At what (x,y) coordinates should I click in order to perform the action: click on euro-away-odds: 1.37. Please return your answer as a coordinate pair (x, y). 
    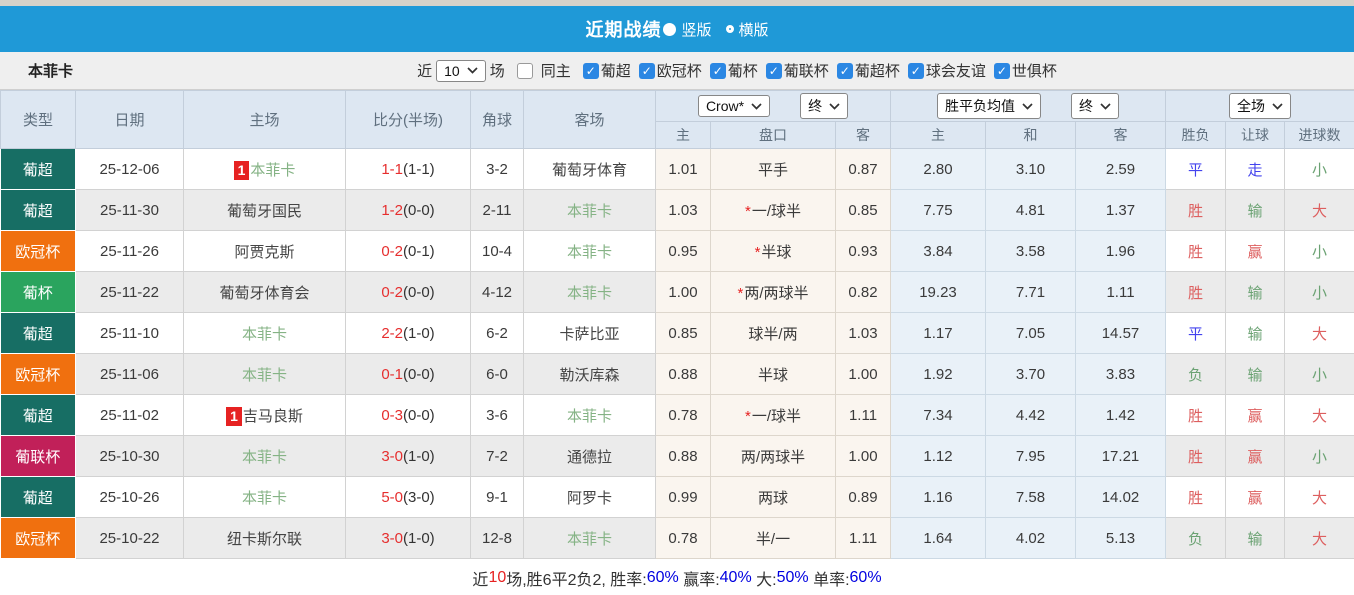
    Looking at the image, I should click on (1120, 210).